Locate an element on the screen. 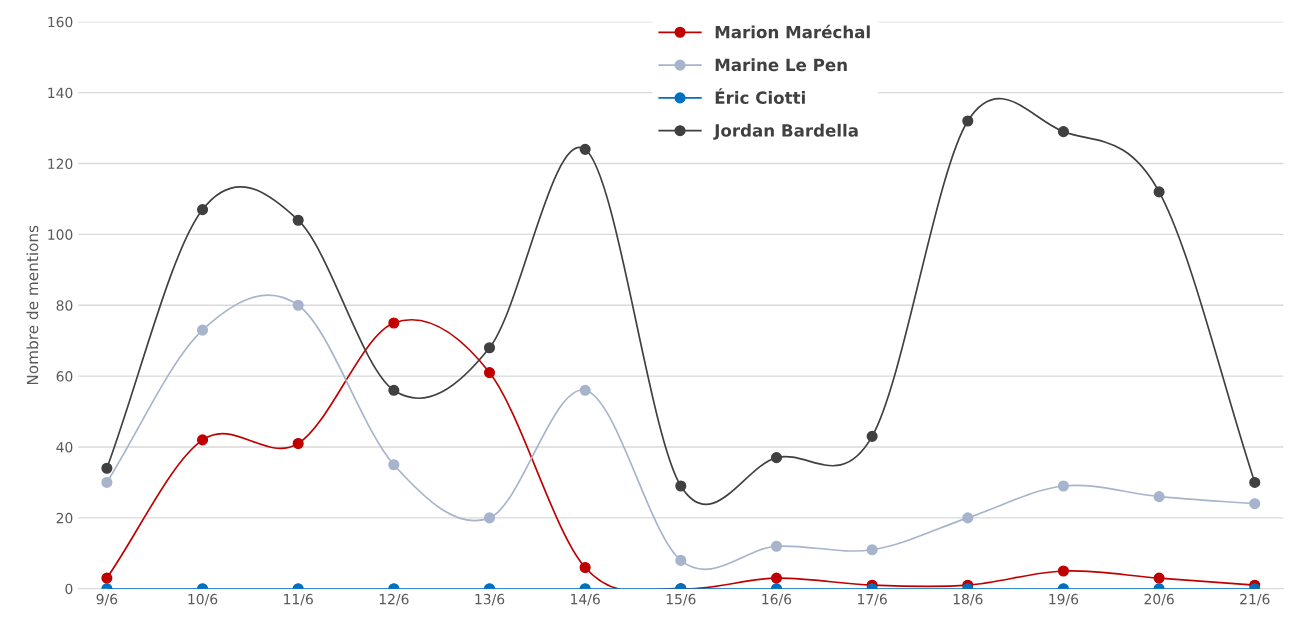 The width and height of the screenshot is (1303, 623). x-tick-label: 15/6 is located at coordinates (681, 599).